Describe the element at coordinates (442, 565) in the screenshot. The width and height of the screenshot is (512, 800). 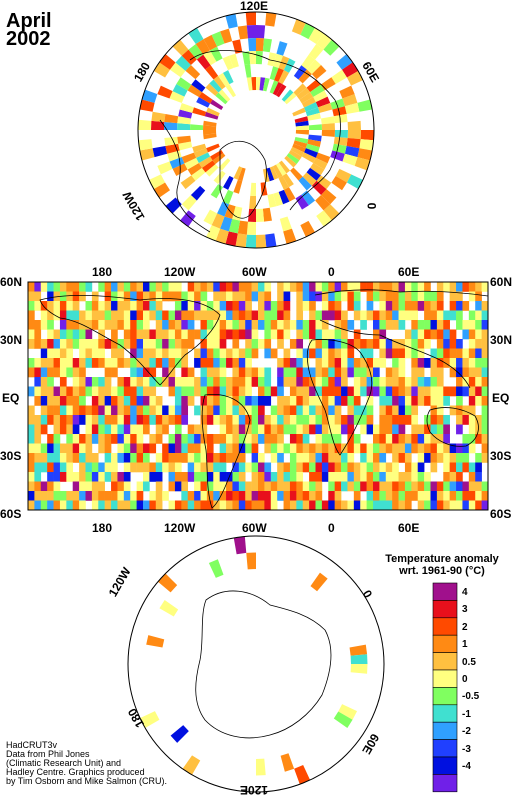
I see `legend-title: Temperature anomaly wrt. 1961-90 (°C)` at that location.